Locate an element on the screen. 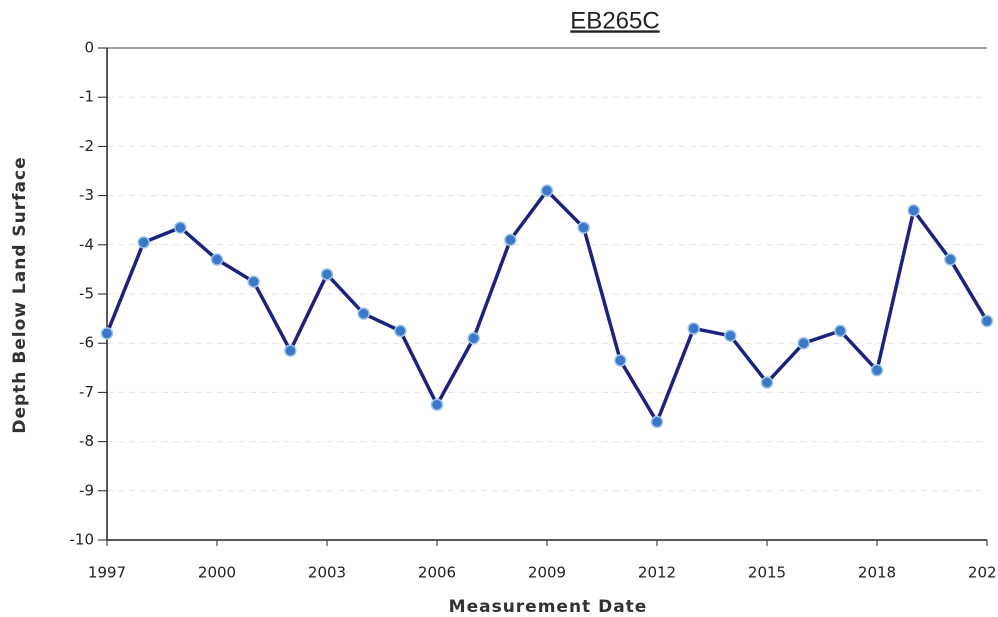  x-tick-label: 1997 is located at coordinates (107, 573).